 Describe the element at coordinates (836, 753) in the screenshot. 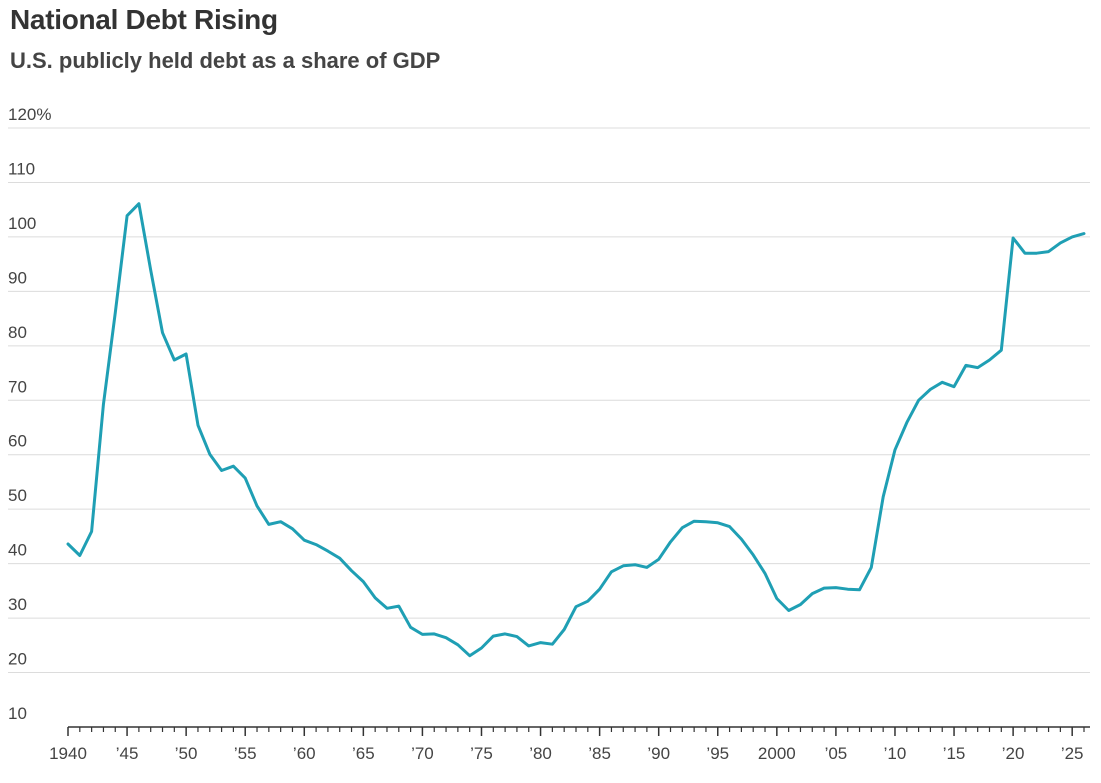

I see `x-tick-label: ’05` at that location.